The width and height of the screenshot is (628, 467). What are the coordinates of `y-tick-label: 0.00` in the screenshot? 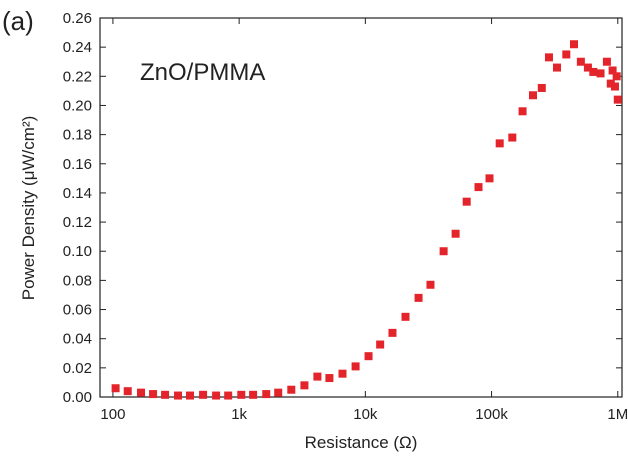 It's located at (77, 397).